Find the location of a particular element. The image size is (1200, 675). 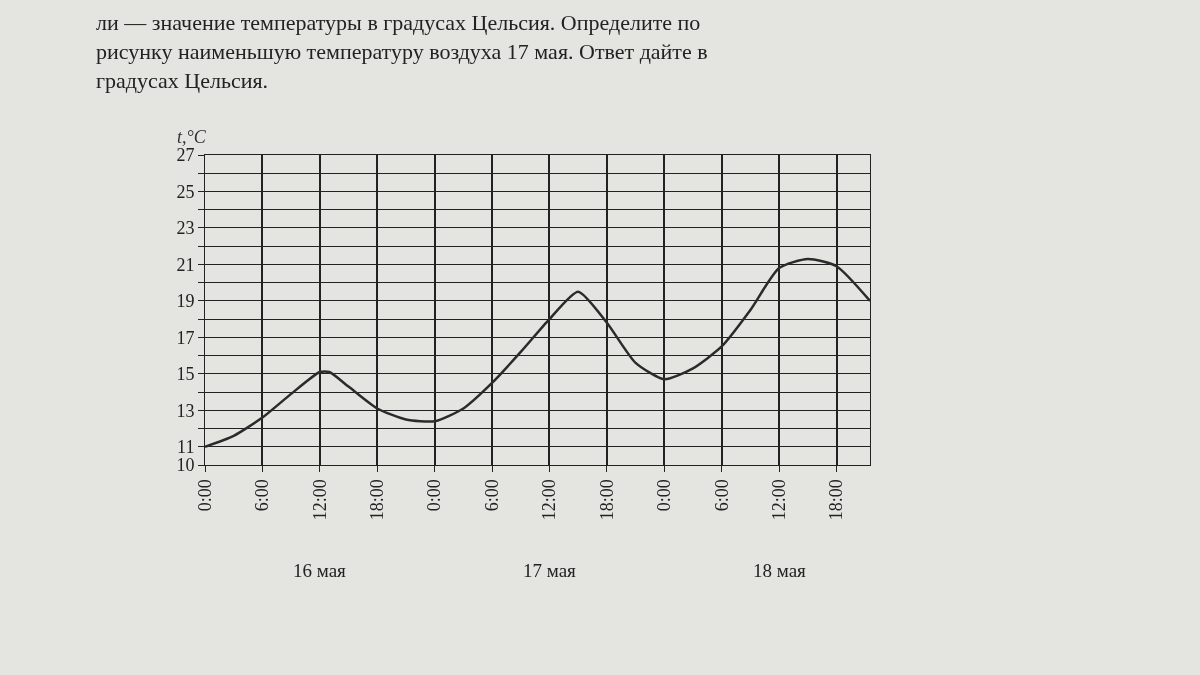

text: 16 мая is located at coordinates (320, 570).